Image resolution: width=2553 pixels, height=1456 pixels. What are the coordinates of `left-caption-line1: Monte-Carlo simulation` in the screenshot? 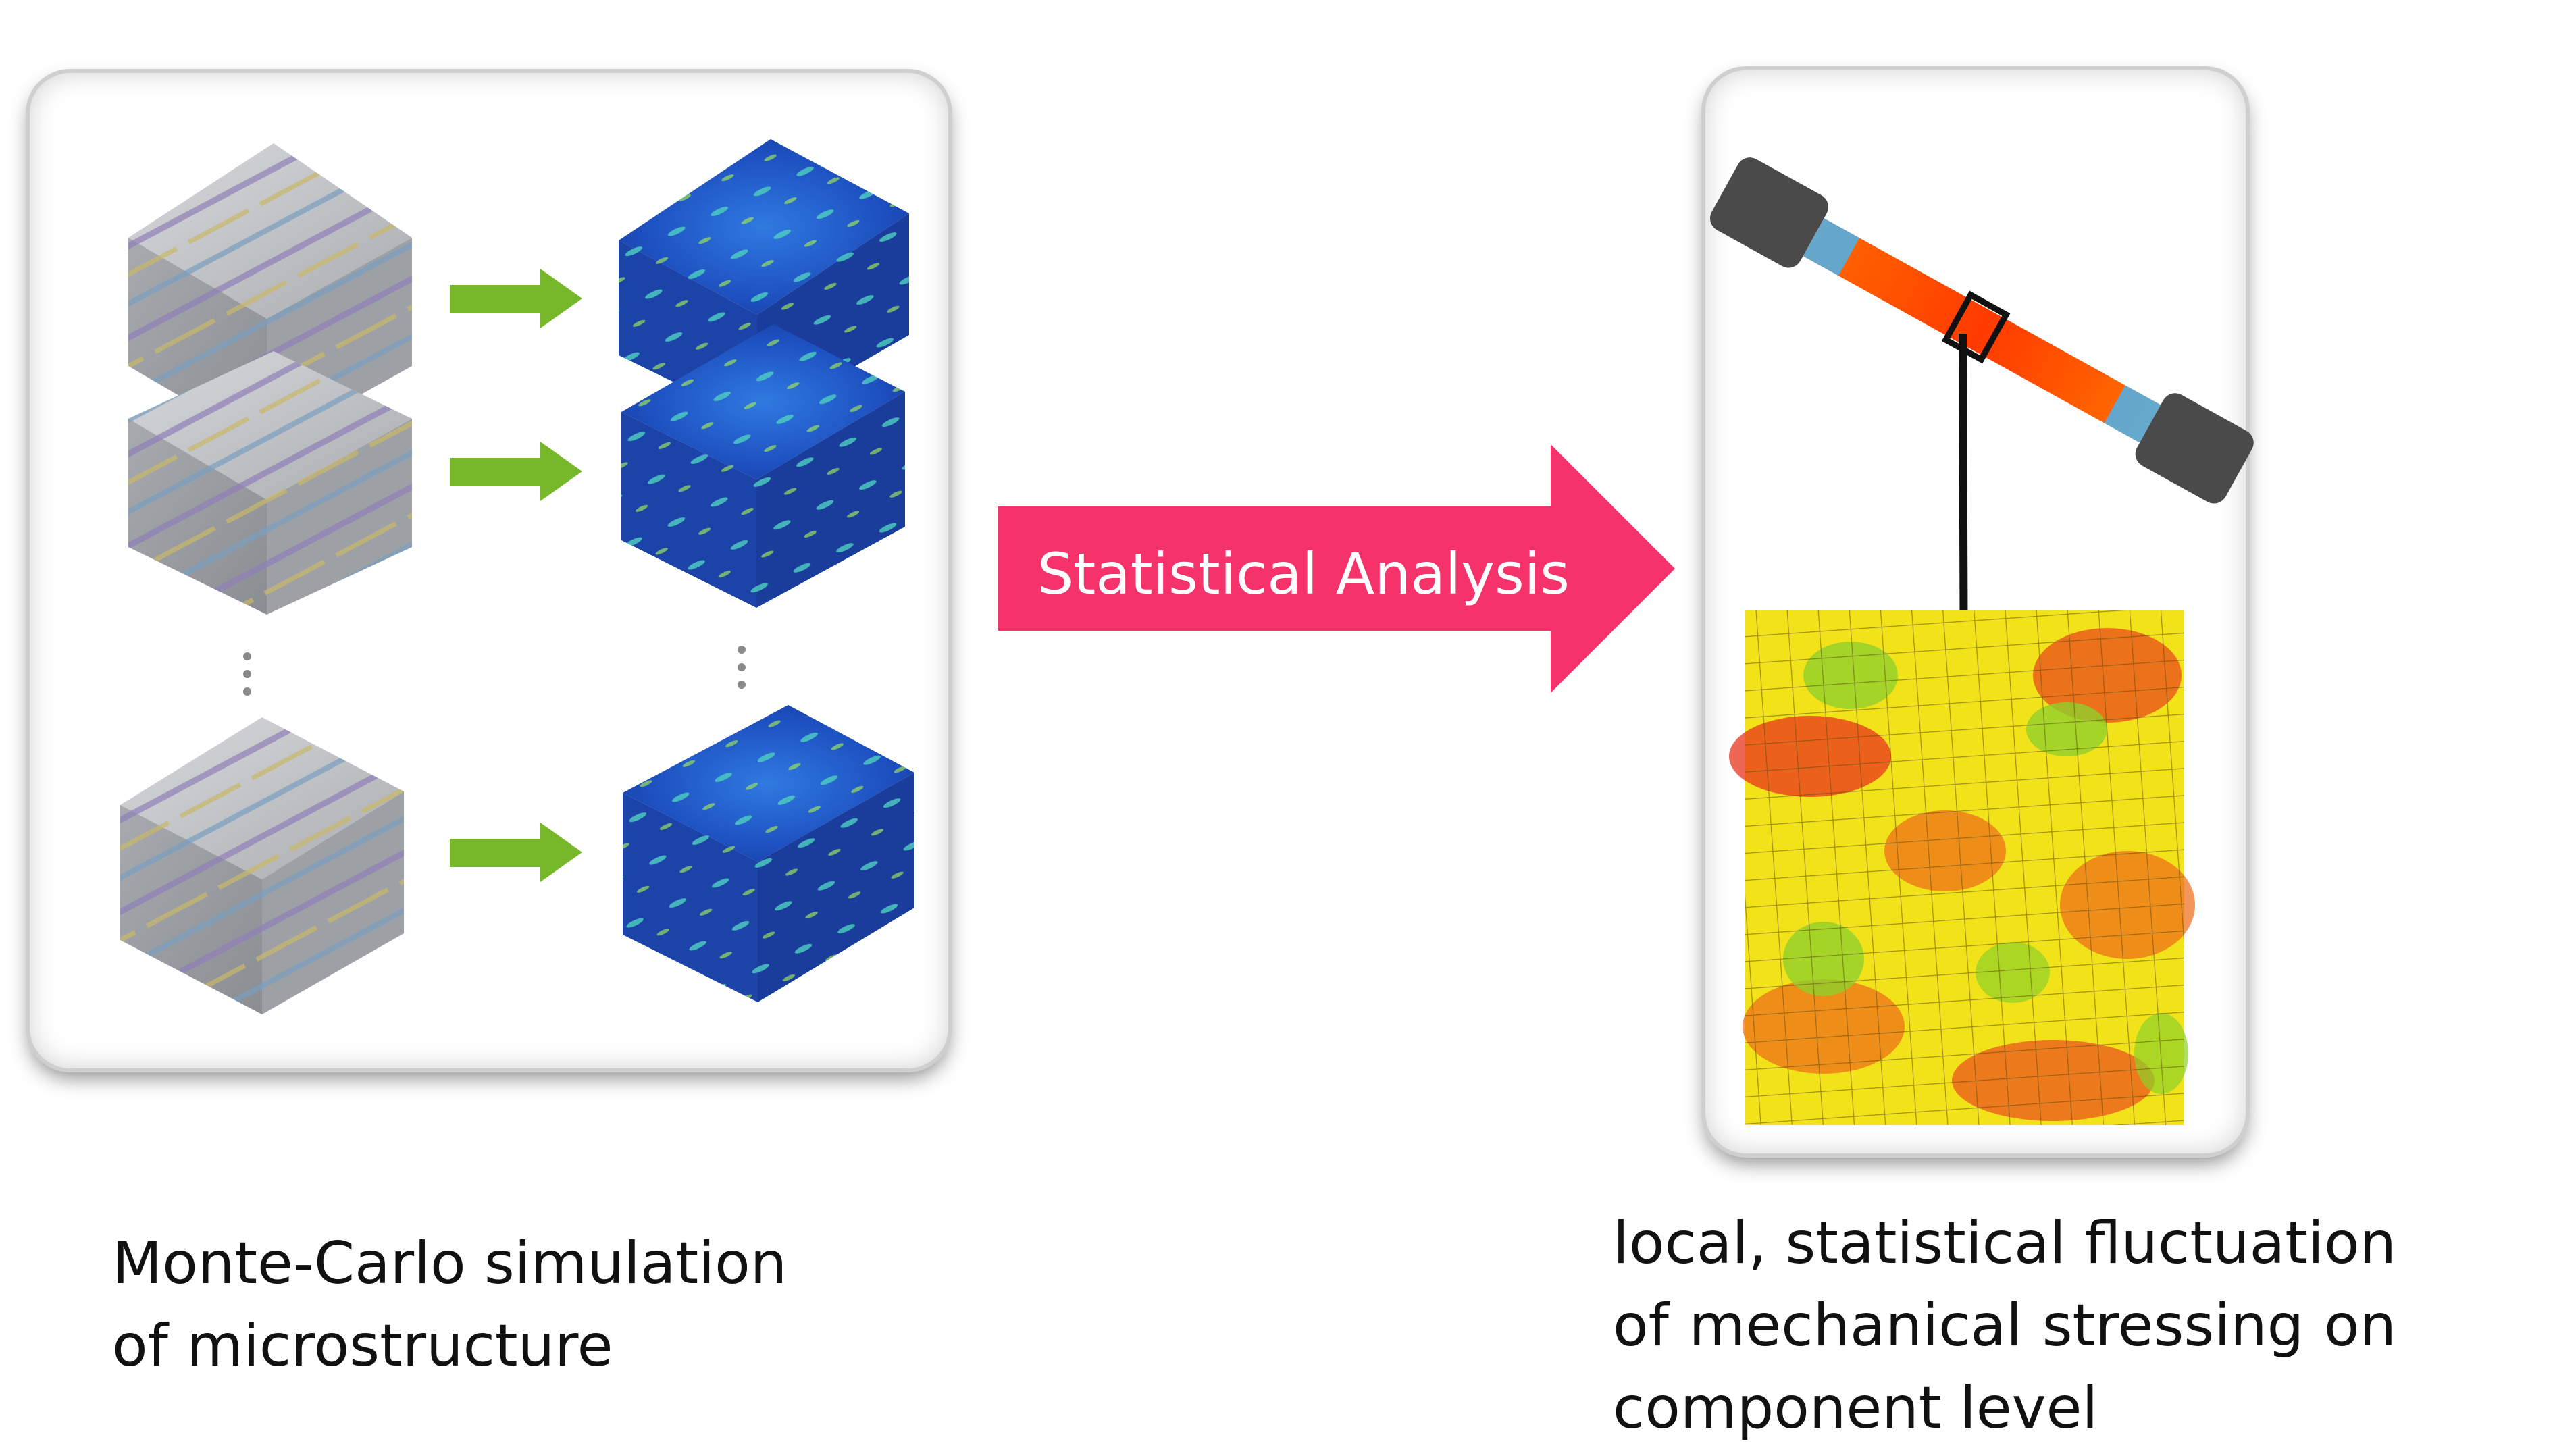 It's located at (450, 1263).